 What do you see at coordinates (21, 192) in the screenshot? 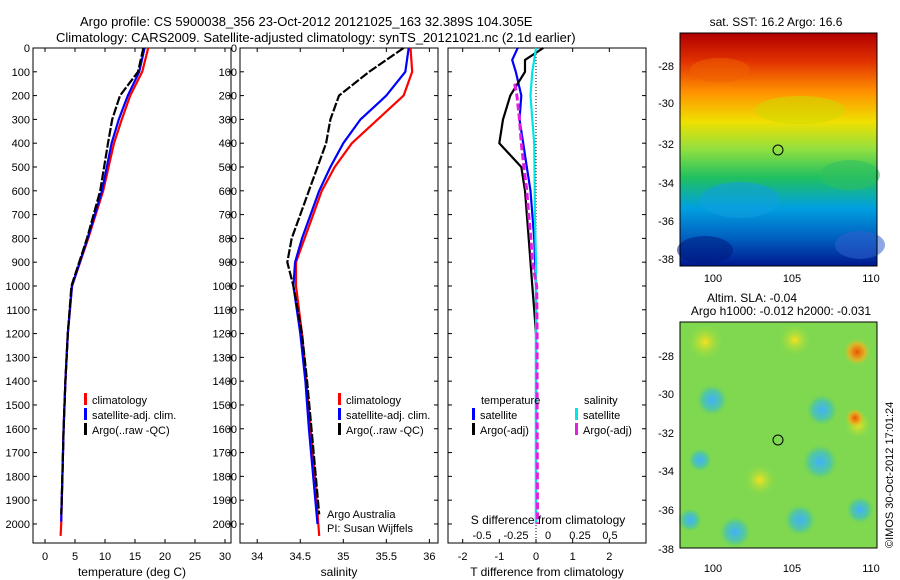
I see `depth-tick-label: 600` at bounding box center [21, 192].